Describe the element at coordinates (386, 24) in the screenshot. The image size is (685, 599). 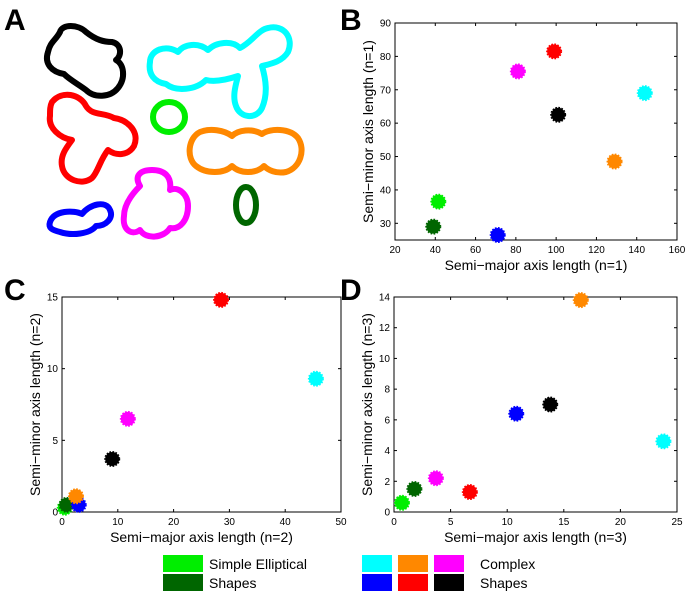
I see `y-tick-label: 90` at that location.